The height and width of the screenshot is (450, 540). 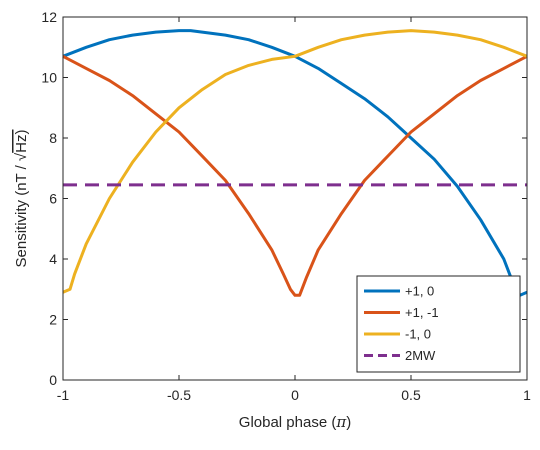 What do you see at coordinates (419, 291) in the screenshot?
I see `legend-label-1: +1, 0` at bounding box center [419, 291].